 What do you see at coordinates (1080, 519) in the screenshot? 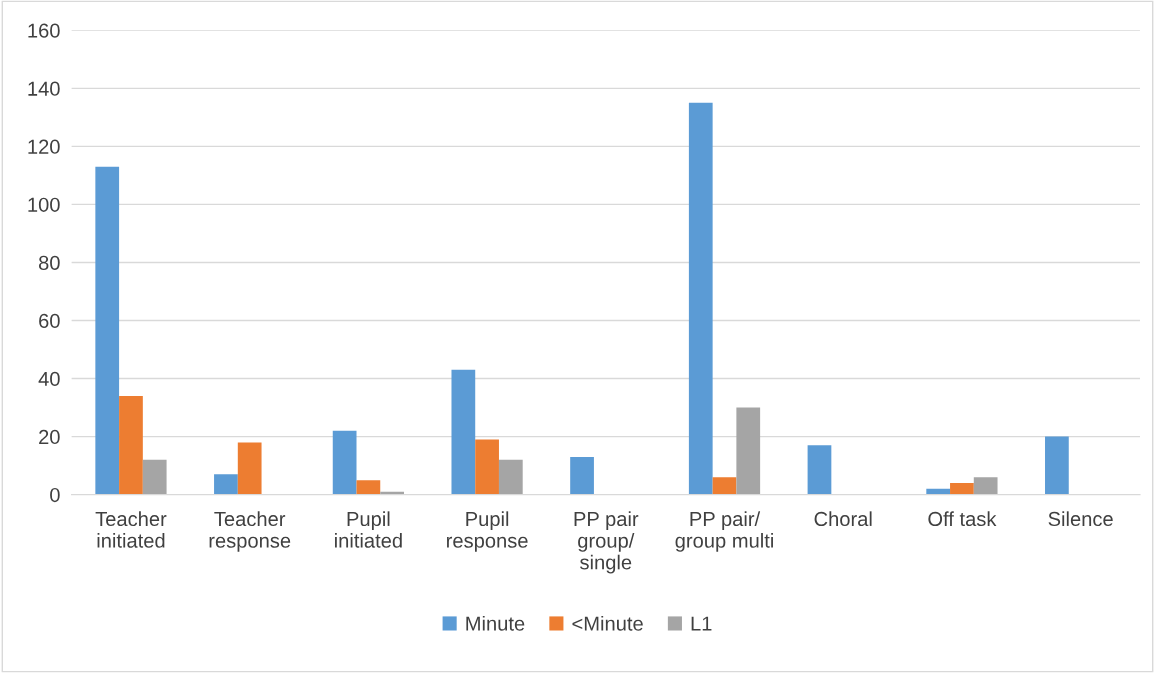
I see `x-tick-label: Silence` at bounding box center [1080, 519].